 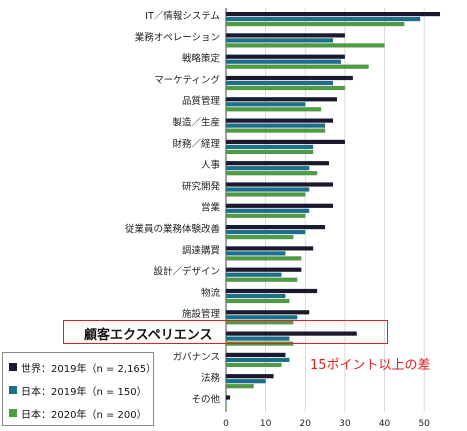 I want to click on x-tick-label: 10, so click(x=266, y=424).